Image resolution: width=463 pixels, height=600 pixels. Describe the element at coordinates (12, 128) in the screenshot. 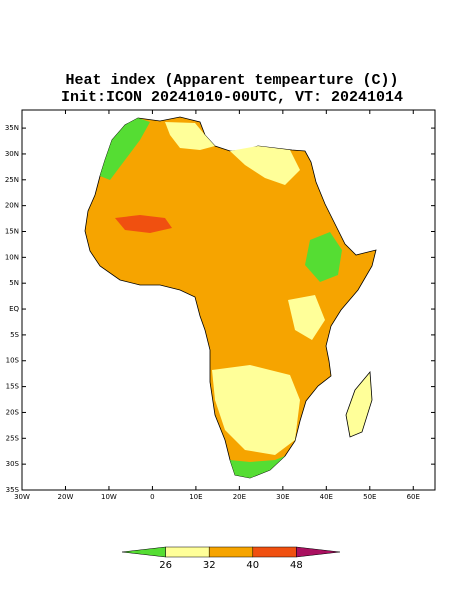

I see `y-tick-label: 35N` at that location.